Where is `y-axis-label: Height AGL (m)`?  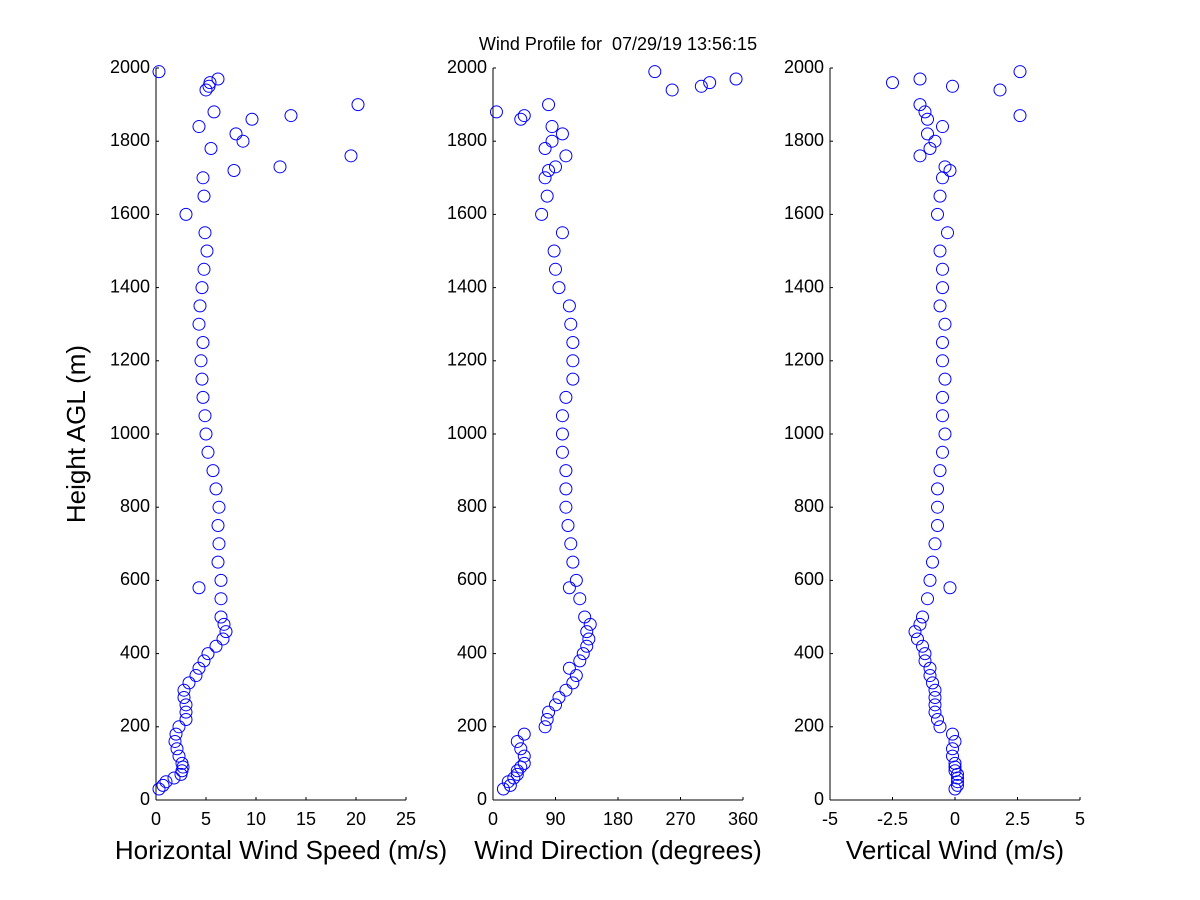 y-axis-label: Height AGL (m) is located at coordinates (76, 434).